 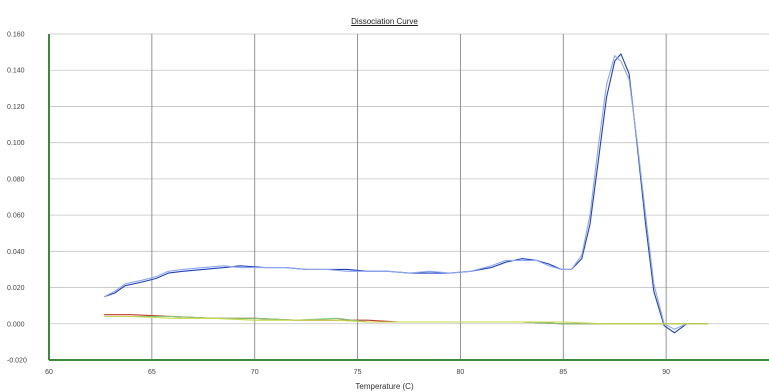 I want to click on y-tick-label: 0.160, so click(x=16, y=35).